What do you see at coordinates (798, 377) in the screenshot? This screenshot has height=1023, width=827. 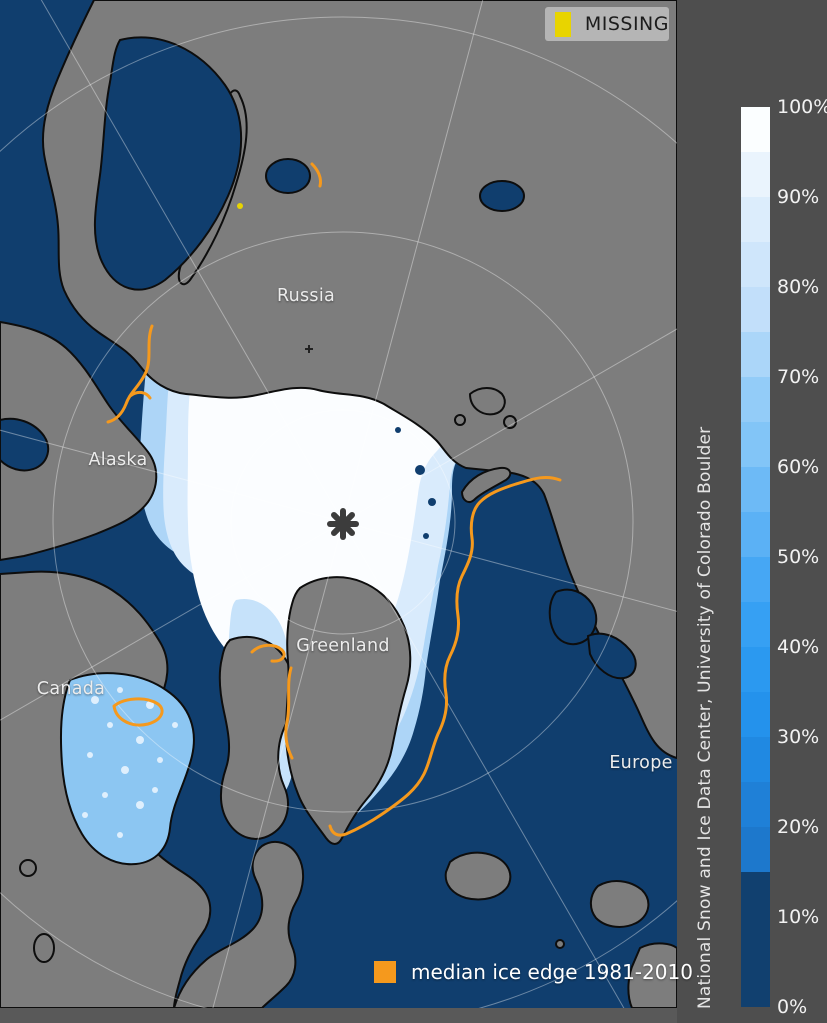 I see `colorbar-tick-70: 70%` at bounding box center [798, 377].